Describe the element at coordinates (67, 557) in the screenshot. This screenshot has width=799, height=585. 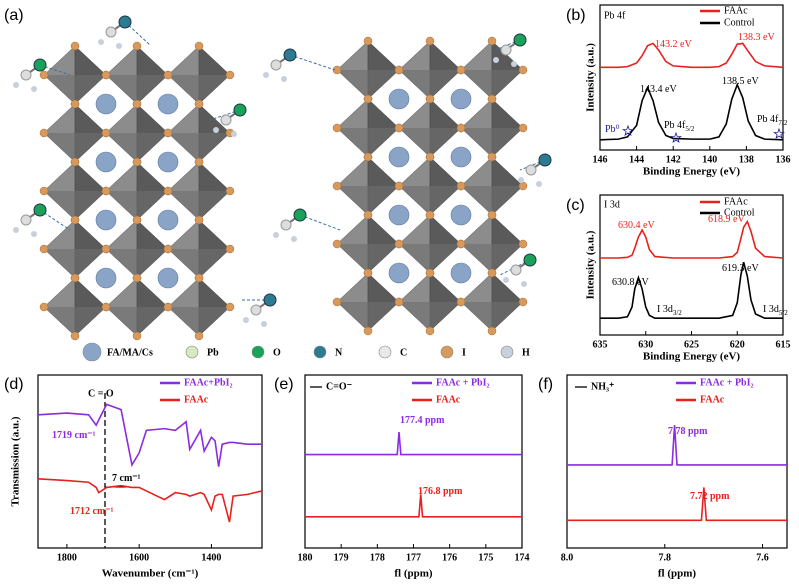
I see `x-tick-label: 1800` at that location.